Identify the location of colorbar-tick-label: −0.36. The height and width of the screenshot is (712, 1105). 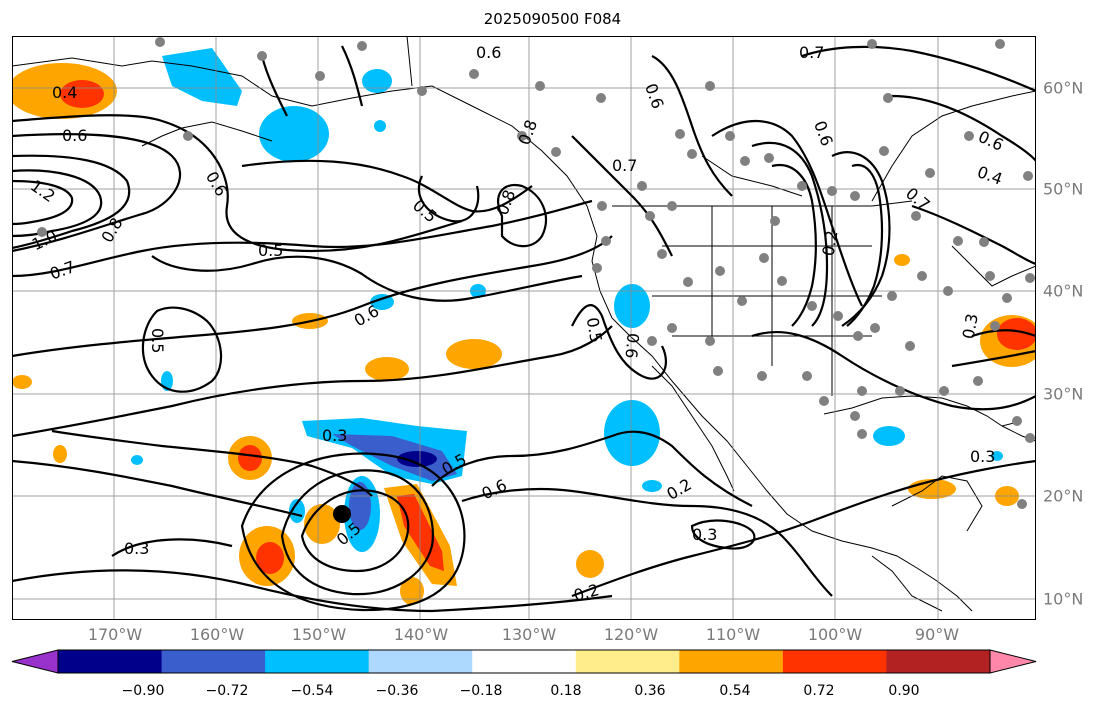
(397, 691).